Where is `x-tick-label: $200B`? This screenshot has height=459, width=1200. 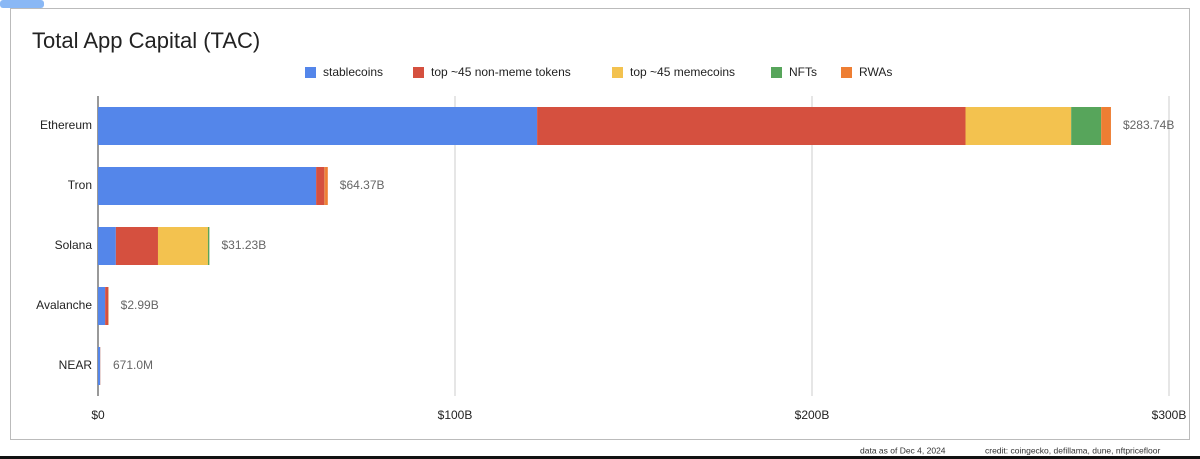 x-tick-label: $200B is located at coordinates (812, 415).